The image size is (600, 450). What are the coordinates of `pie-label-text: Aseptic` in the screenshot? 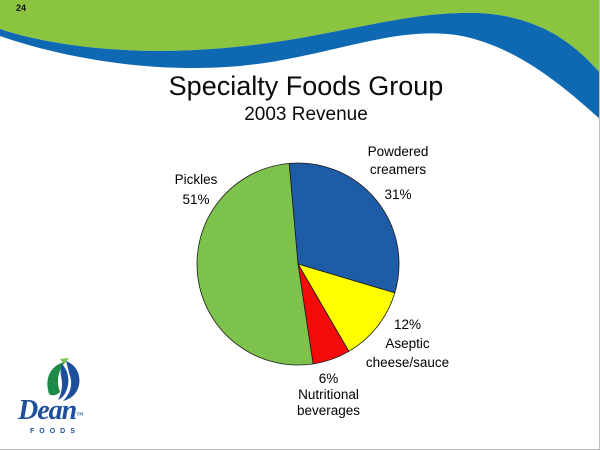 It's located at (407, 343).